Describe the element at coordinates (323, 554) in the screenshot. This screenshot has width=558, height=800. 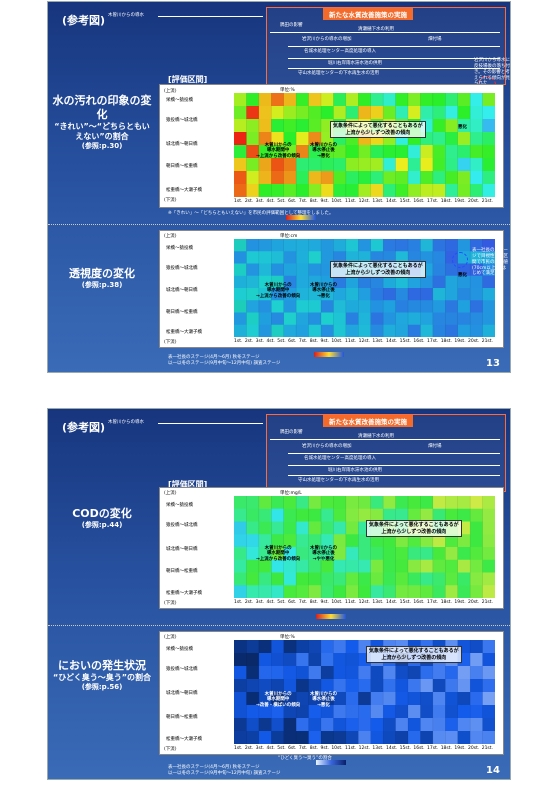
I see `annotation-mid: 木曽川からの 導水停止後 →やや悪化` at that location.